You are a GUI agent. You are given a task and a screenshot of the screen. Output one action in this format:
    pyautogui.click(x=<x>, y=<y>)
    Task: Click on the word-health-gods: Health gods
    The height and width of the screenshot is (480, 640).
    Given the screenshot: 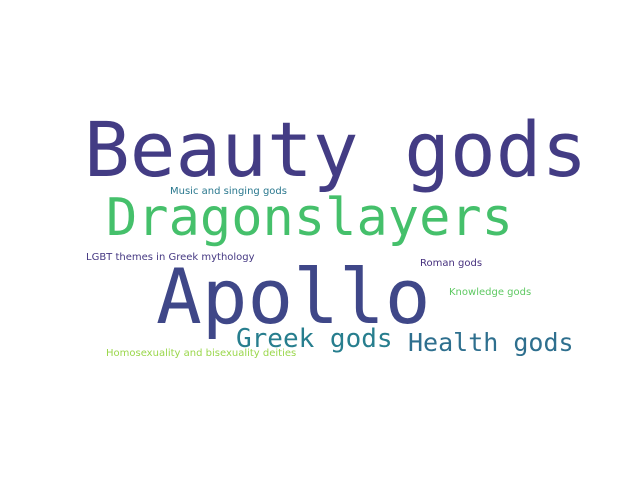 What is the action you would take?
    pyautogui.click(x=491, y=342)
    